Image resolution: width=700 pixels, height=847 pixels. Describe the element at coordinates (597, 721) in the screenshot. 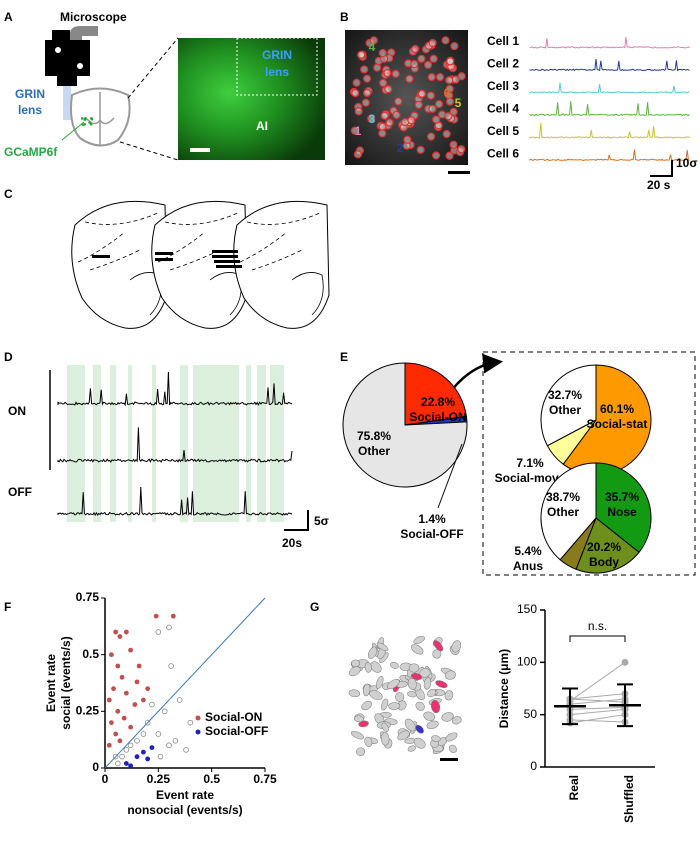

I see `pair-line` at that location.